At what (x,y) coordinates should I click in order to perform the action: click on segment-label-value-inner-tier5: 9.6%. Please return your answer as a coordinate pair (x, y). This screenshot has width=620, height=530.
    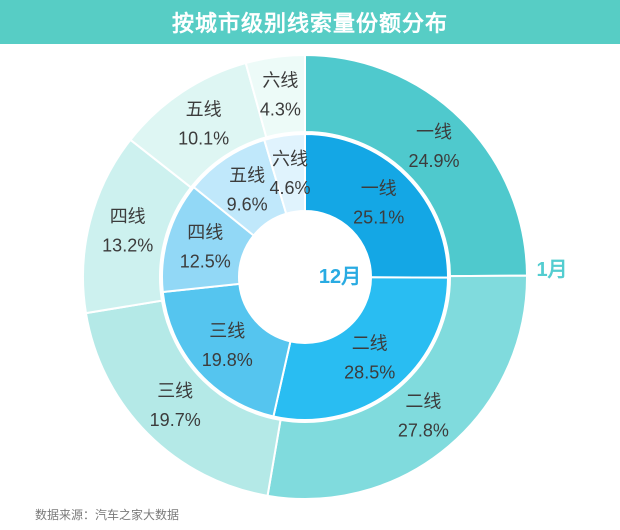
    Looking at the image, I should click on (247, 205).